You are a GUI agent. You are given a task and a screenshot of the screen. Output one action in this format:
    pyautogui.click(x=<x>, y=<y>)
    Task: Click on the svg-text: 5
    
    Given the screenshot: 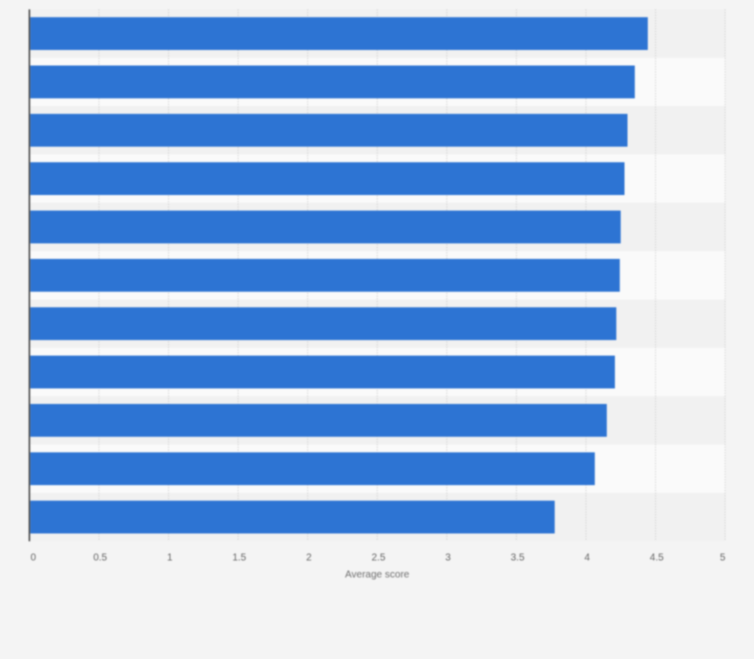 What is the action you would take?
    pyautogui.click(x=723, y=557)
    